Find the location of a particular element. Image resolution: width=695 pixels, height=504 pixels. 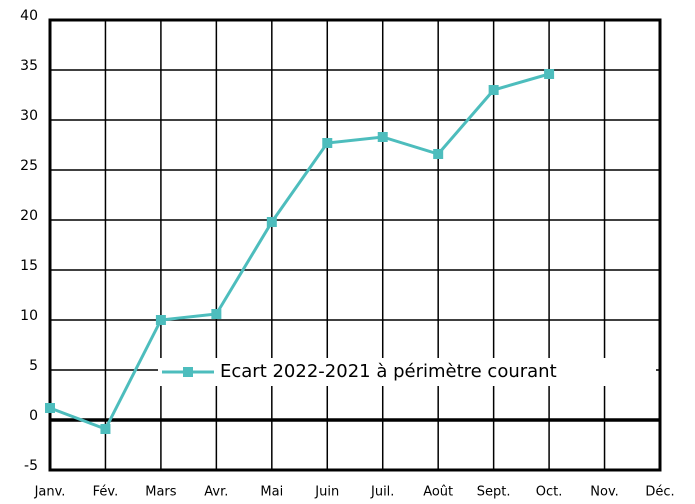

y-tick-label: 30 is located at coordinates (29, 116).